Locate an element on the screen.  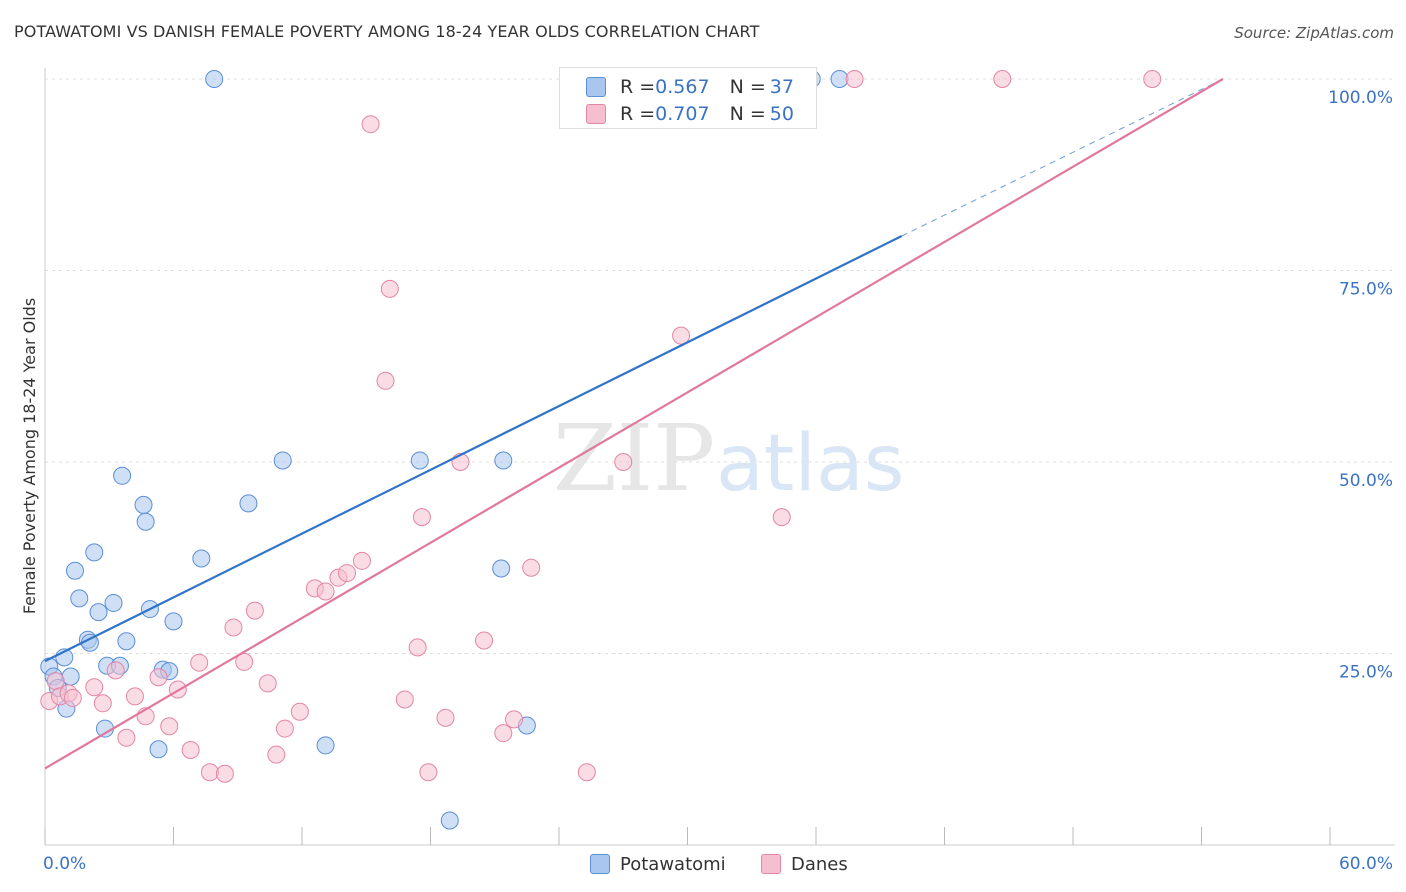
y-tick-label: 50.0% is located at coordinates (1366, 481).